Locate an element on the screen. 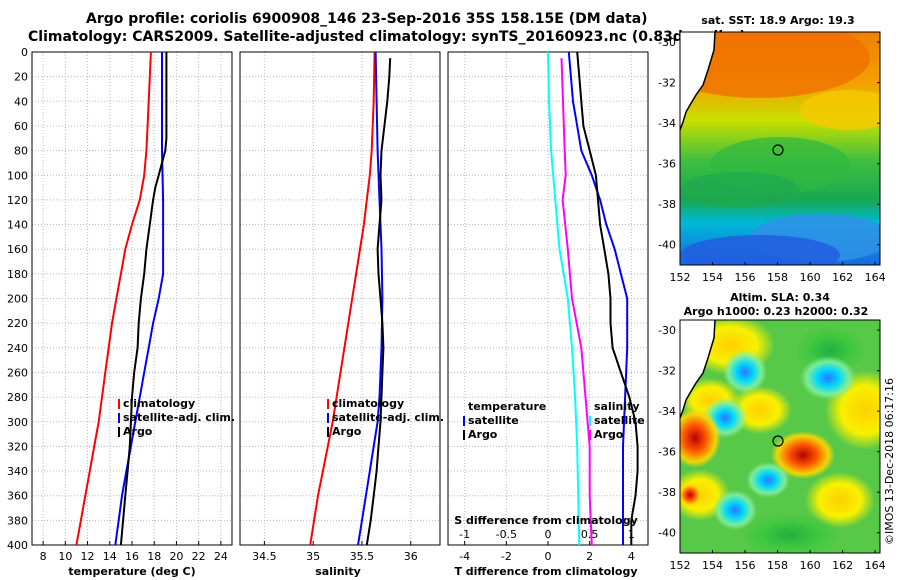 This screenshot has width=900, height=580. depth-tick-label: 0 is located at coordinates (24, 52).